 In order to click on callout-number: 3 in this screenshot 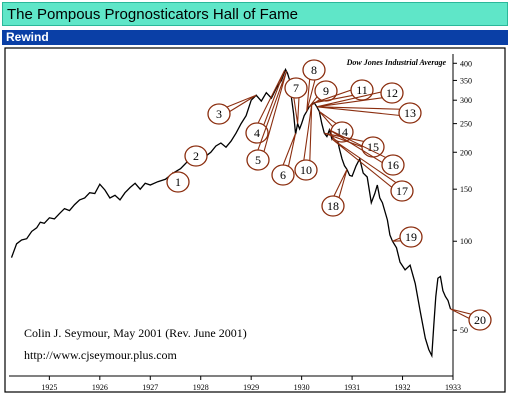, I will do `click(219, 114)`.